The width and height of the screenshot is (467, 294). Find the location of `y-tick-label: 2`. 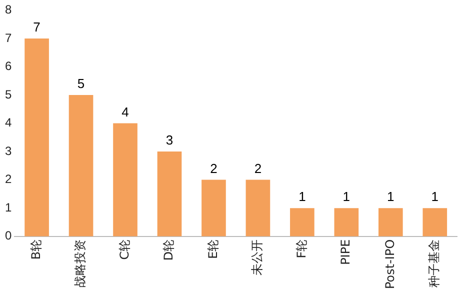

y-tick-label: 2 is located at coordinates (8, 179).